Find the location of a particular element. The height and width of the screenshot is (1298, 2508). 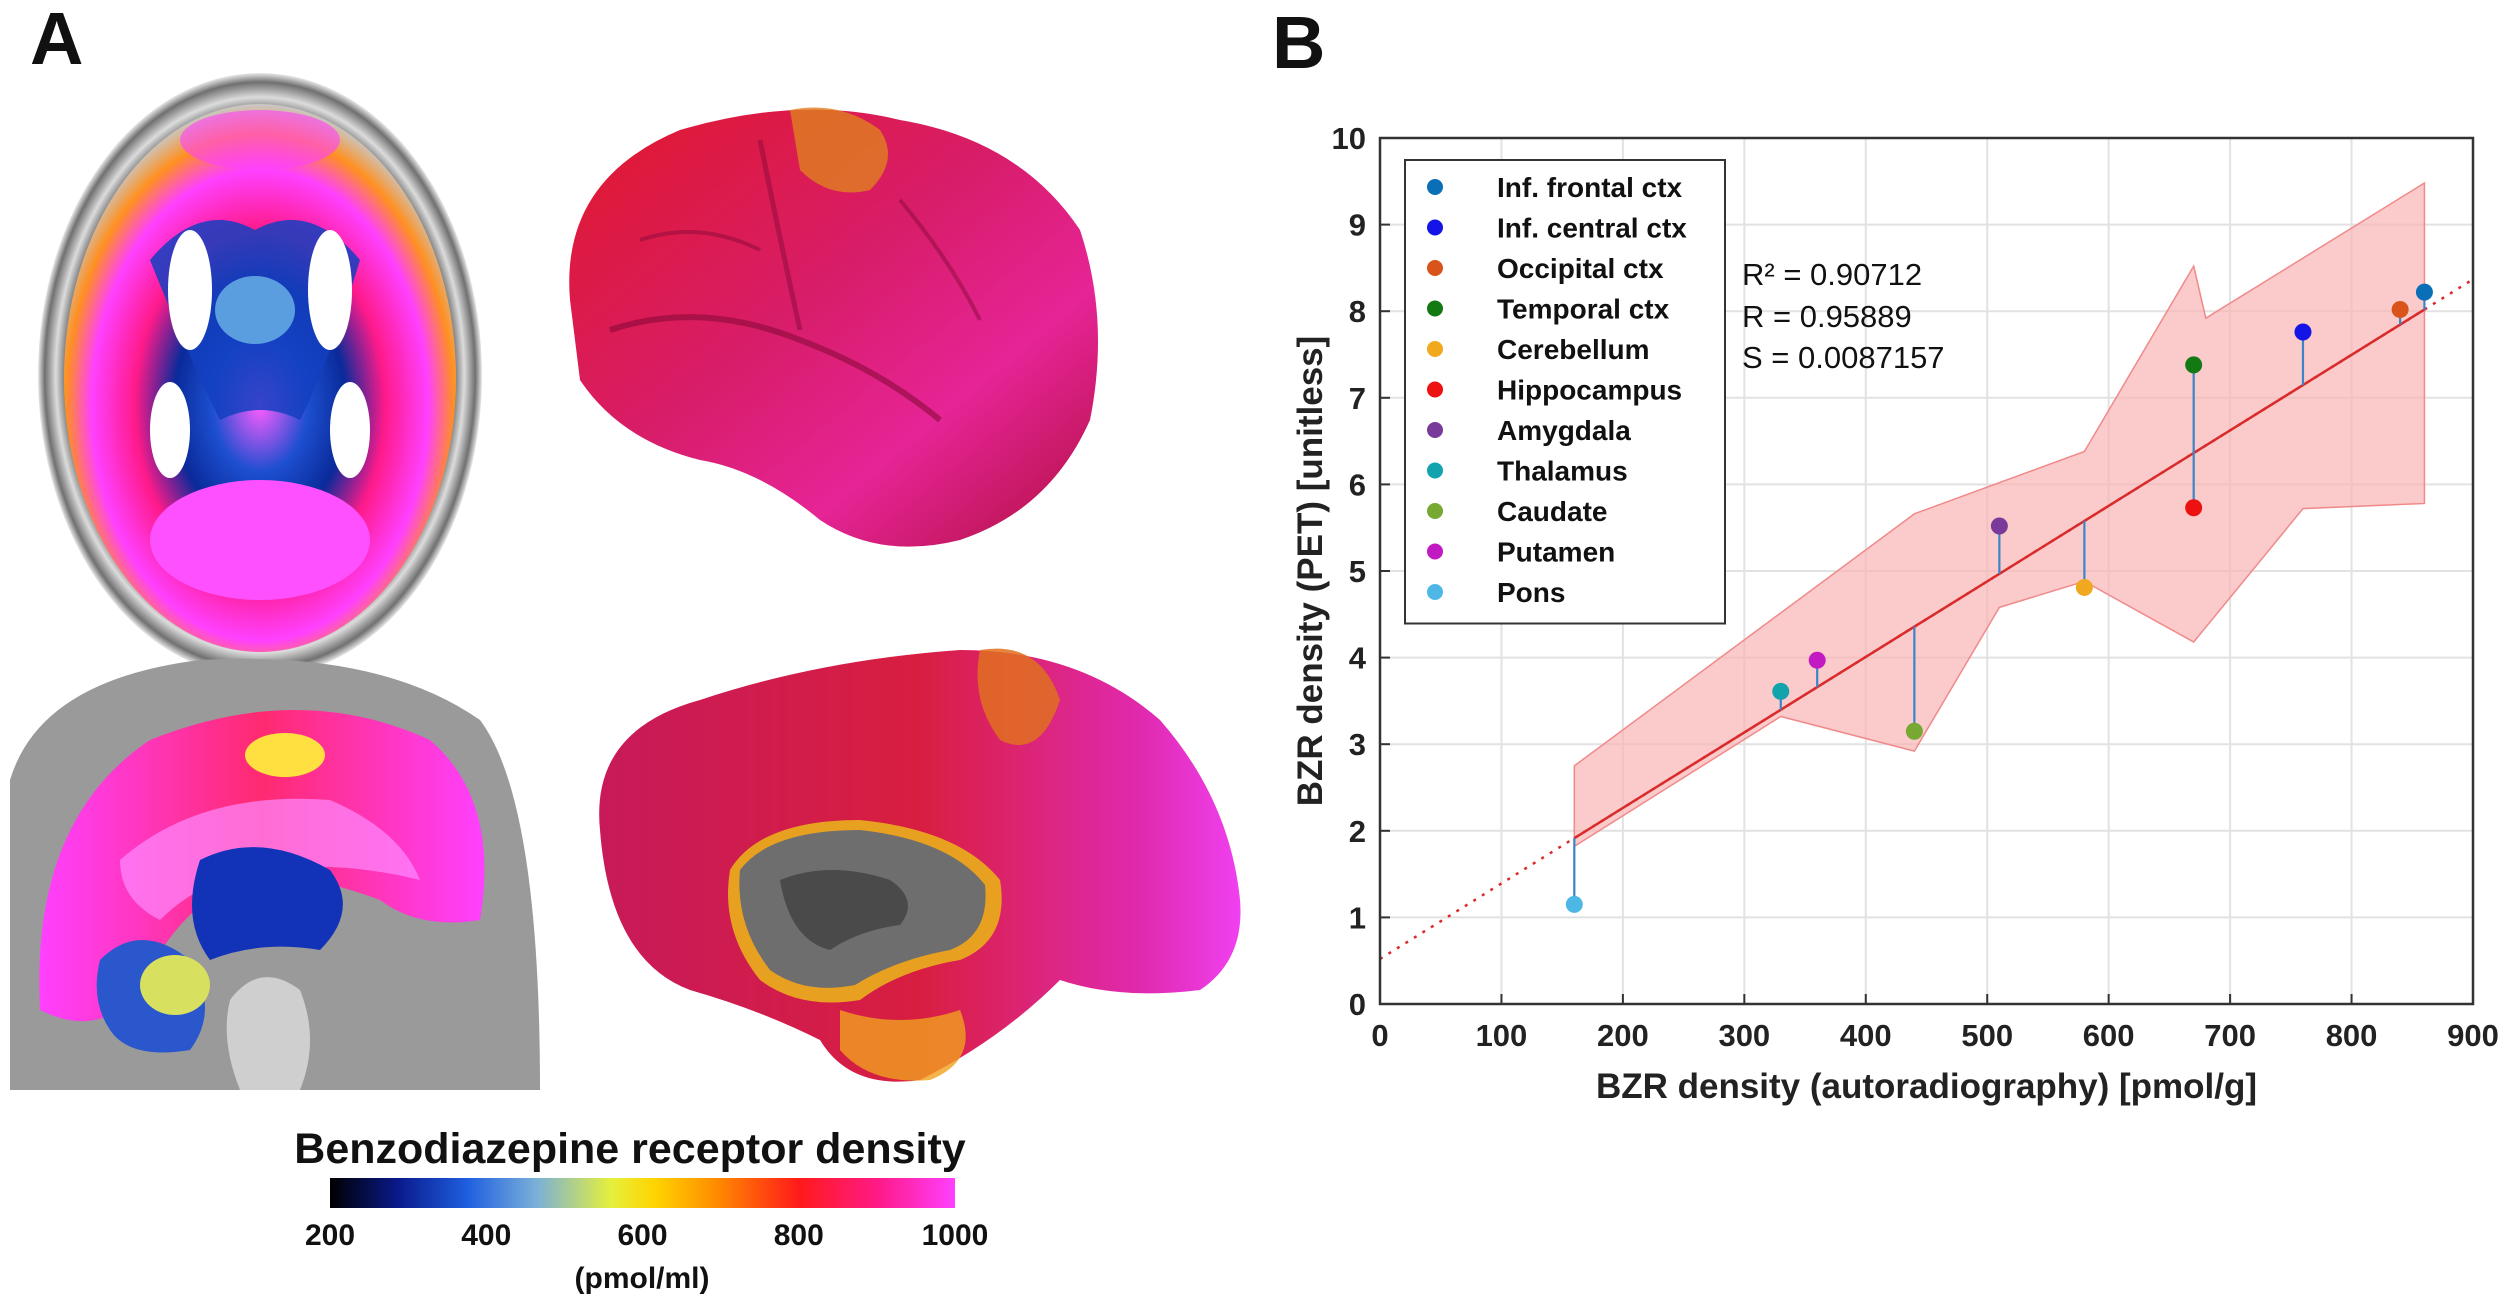

legend-entry-label: Occipital ctx is located at coordinates (1580, 268).